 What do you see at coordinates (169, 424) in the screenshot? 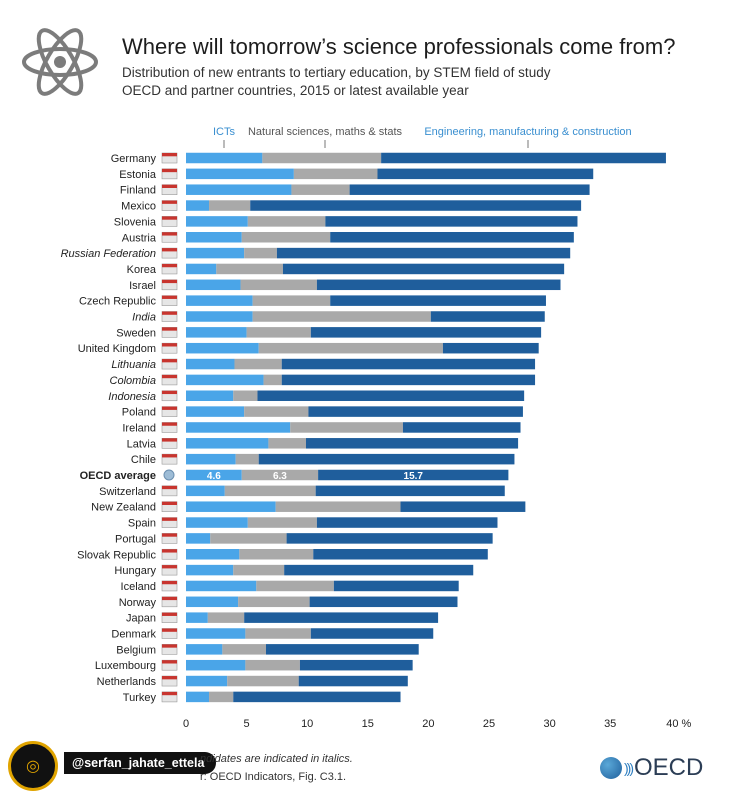
I see `flag-stripe-ireland` at bounding box center [169, 424].